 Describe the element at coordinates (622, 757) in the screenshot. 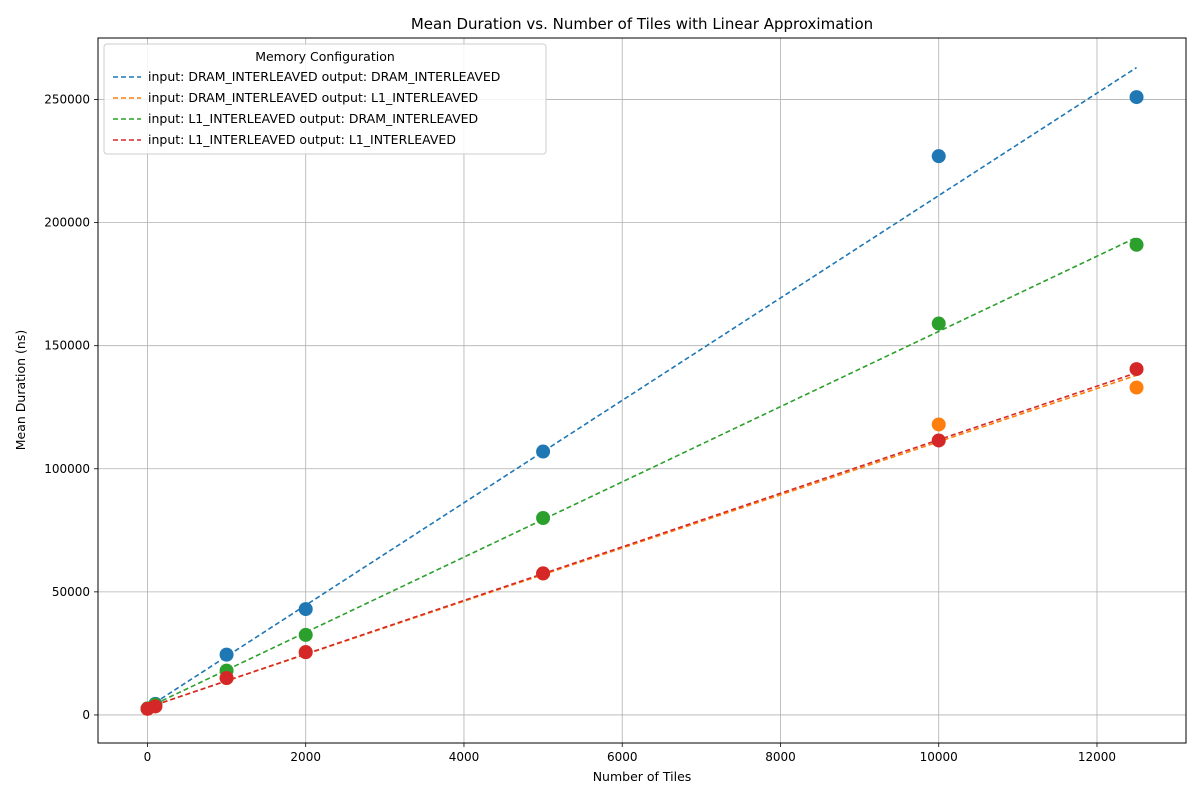

I see `x-tick-label: 6000` at that location.